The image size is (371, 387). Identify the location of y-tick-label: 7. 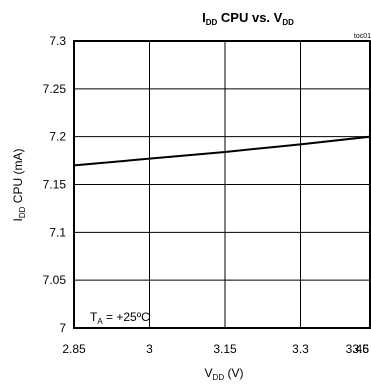
(62, 328).